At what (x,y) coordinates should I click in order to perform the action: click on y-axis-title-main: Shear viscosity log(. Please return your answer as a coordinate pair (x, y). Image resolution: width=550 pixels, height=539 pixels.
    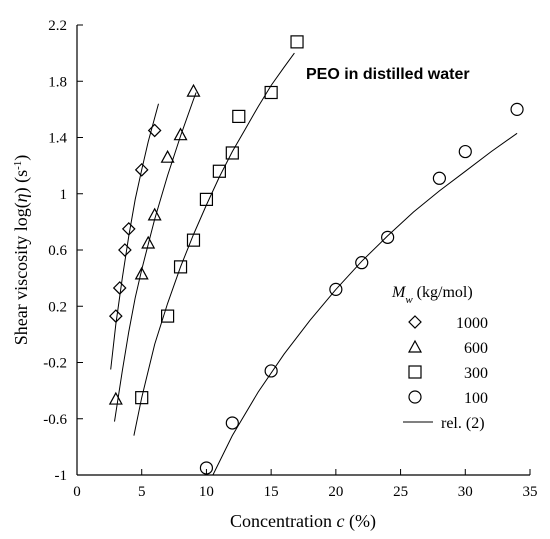
    Looking at the image, I should click on (21, 273).